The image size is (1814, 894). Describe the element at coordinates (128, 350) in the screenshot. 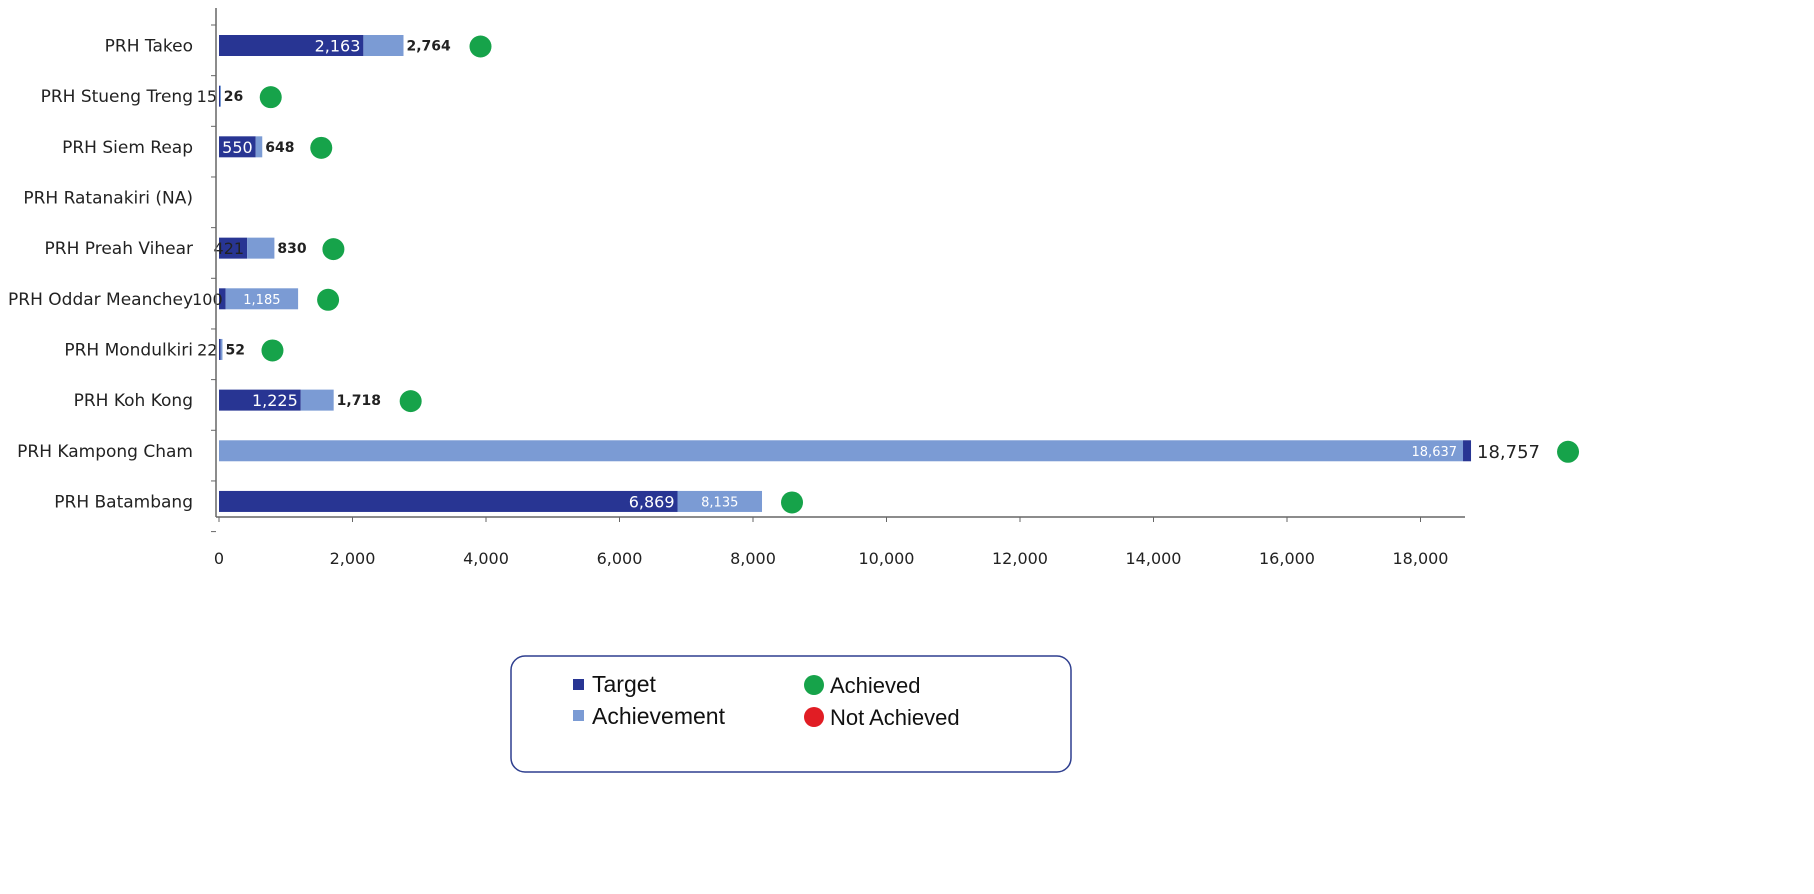

I see `category-label: PRH Mondulkiri` at that location.